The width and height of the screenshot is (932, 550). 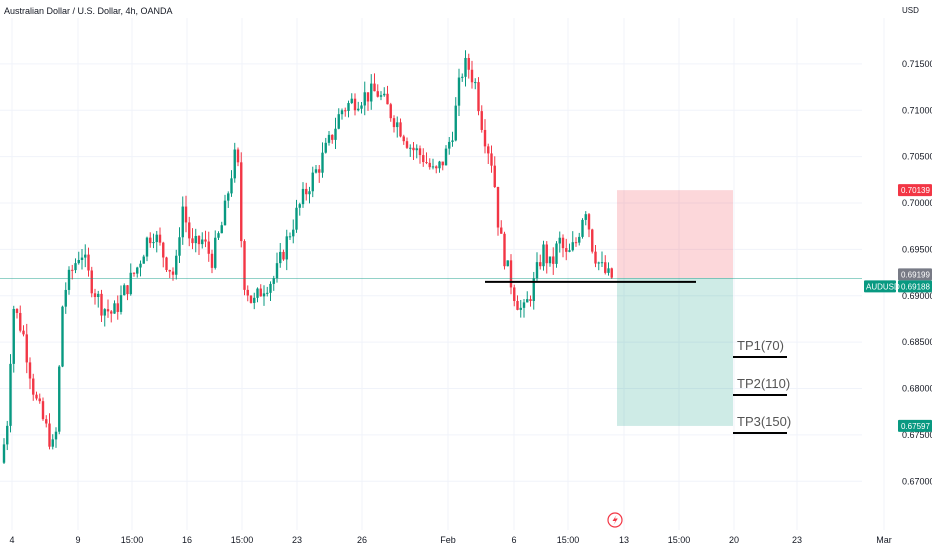 What do you see at coordinates (615, 520) in the screenshot?
I see `lightning-icon` at bounding box center [615, 520].